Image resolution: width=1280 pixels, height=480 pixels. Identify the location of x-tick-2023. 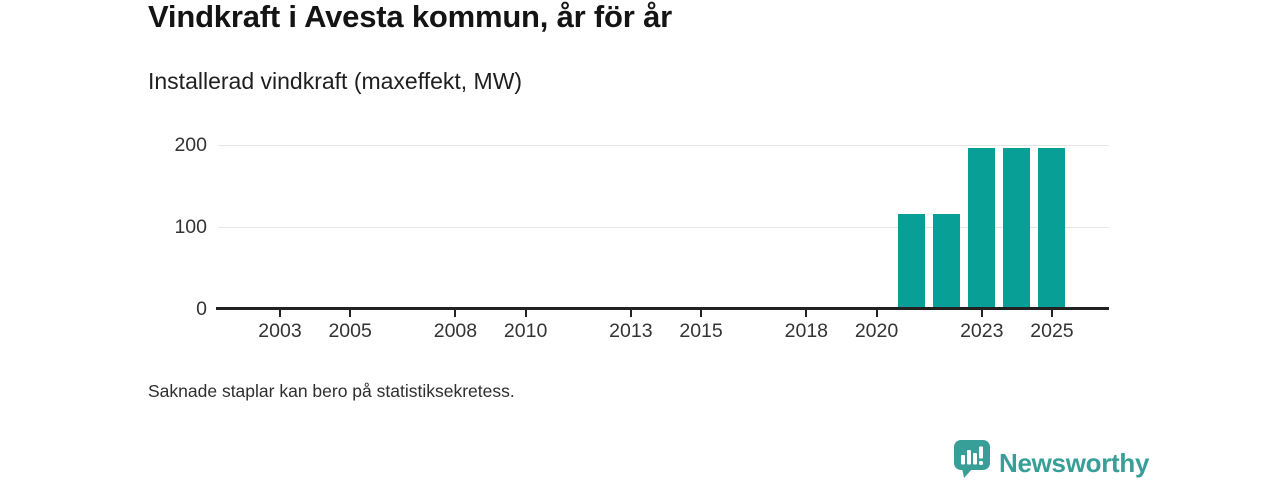
(981, 313).